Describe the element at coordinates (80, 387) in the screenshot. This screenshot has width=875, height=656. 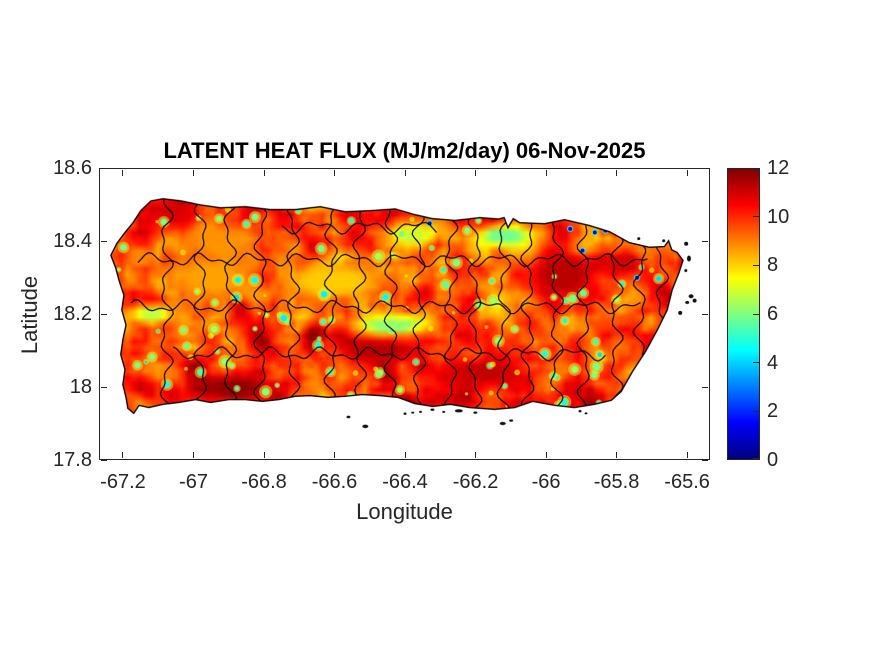
I see `y-tick-label: 18` at that location.